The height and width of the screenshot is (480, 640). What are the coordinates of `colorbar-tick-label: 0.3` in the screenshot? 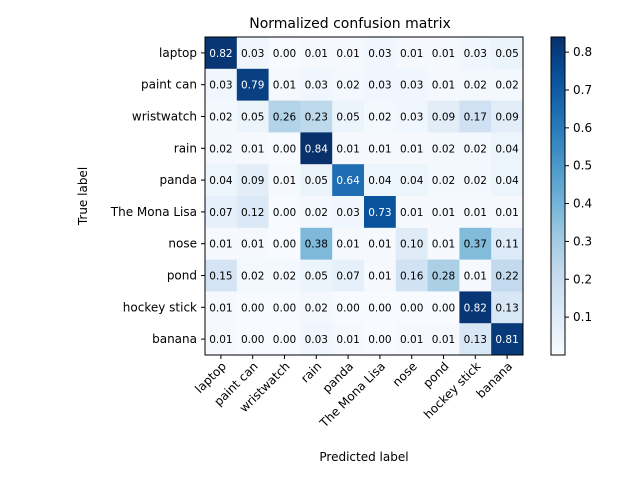 It's located at (582, 241).